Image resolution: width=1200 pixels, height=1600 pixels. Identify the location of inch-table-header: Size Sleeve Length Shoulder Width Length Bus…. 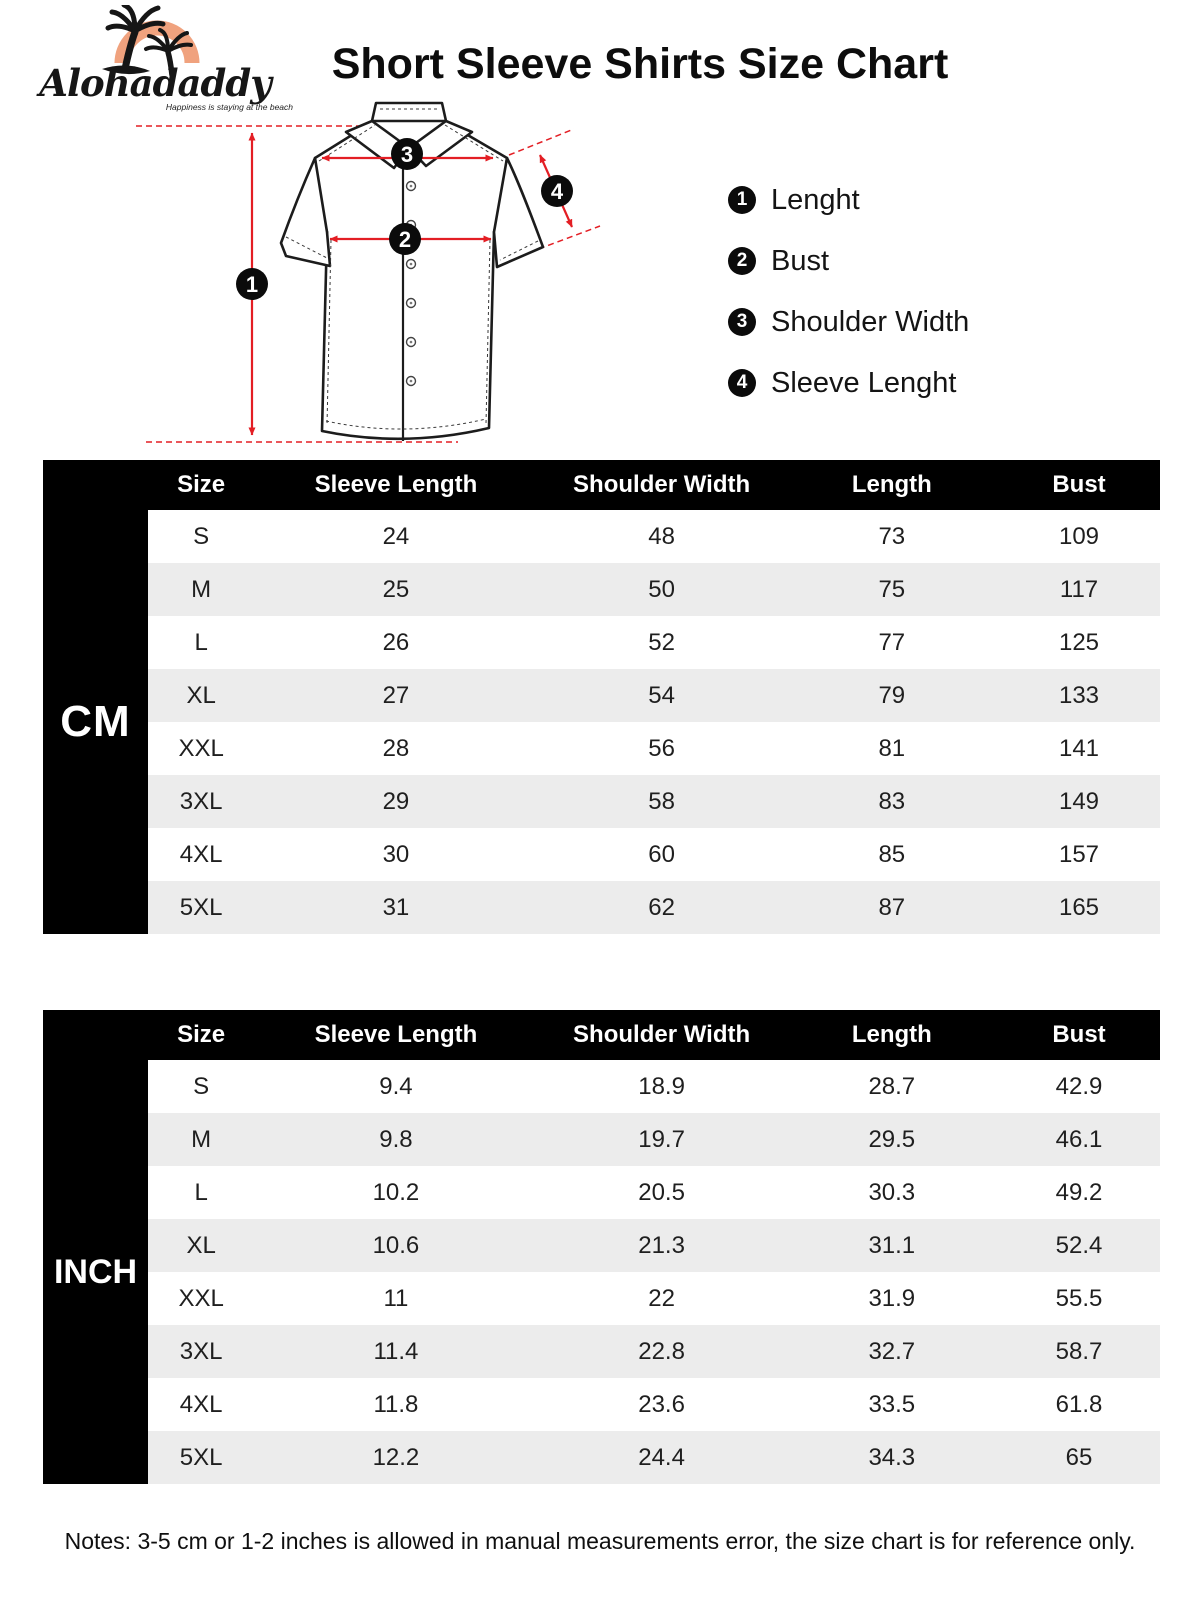
(601, 1035).